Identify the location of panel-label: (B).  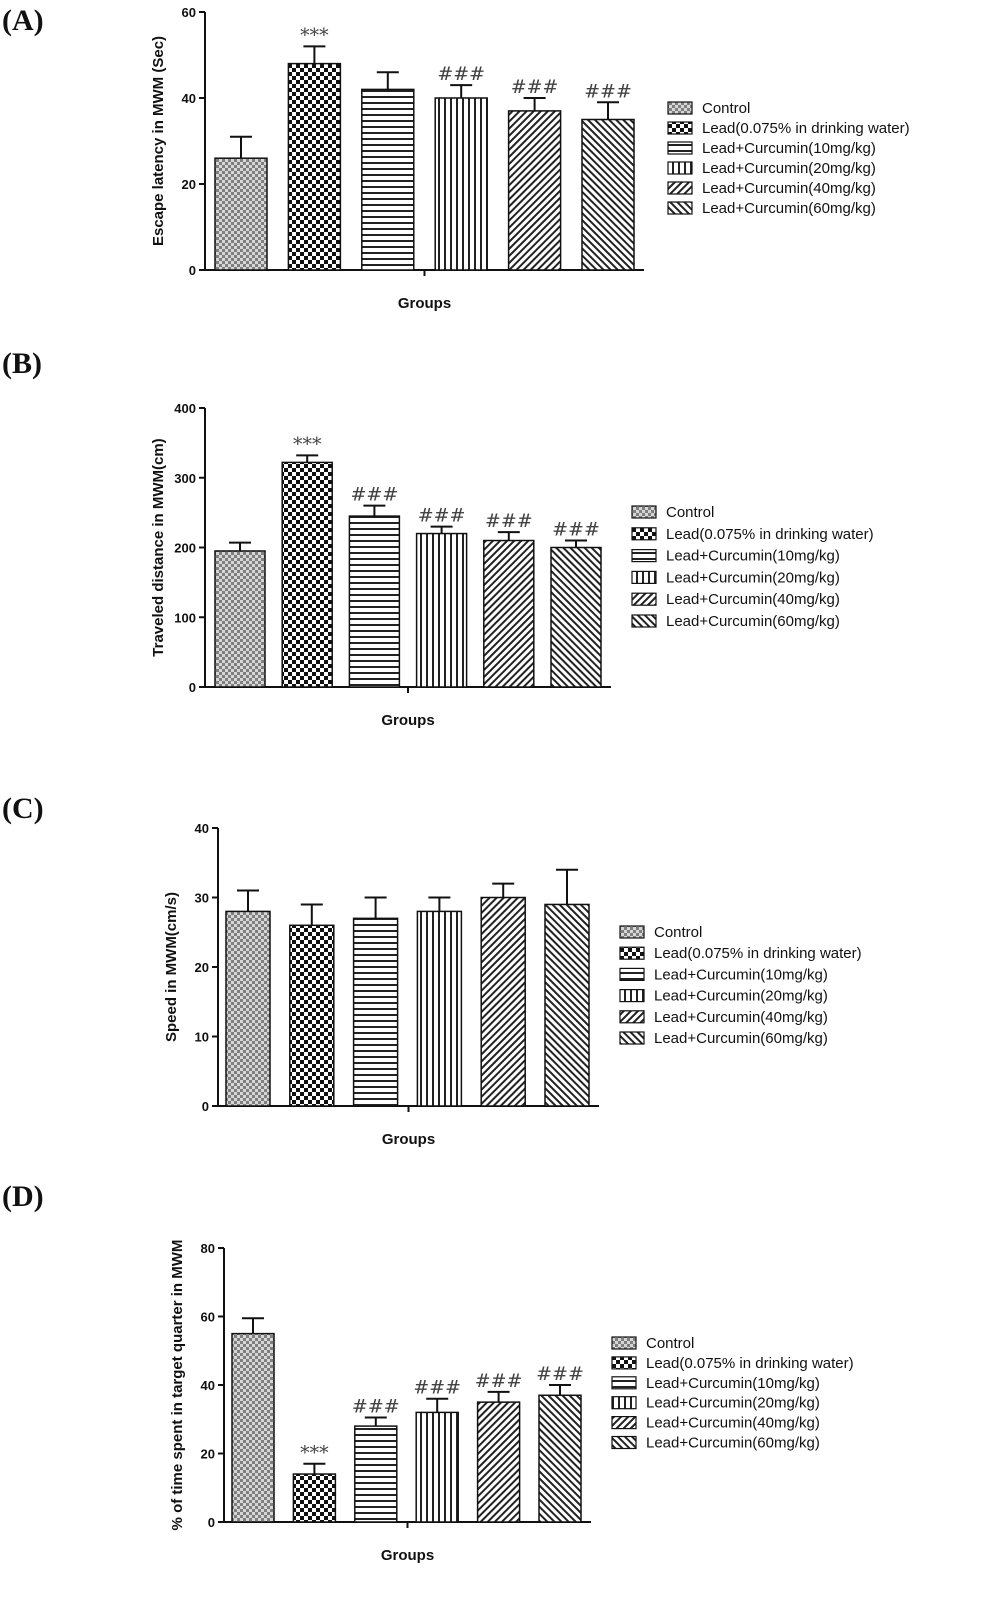
(22, 363).